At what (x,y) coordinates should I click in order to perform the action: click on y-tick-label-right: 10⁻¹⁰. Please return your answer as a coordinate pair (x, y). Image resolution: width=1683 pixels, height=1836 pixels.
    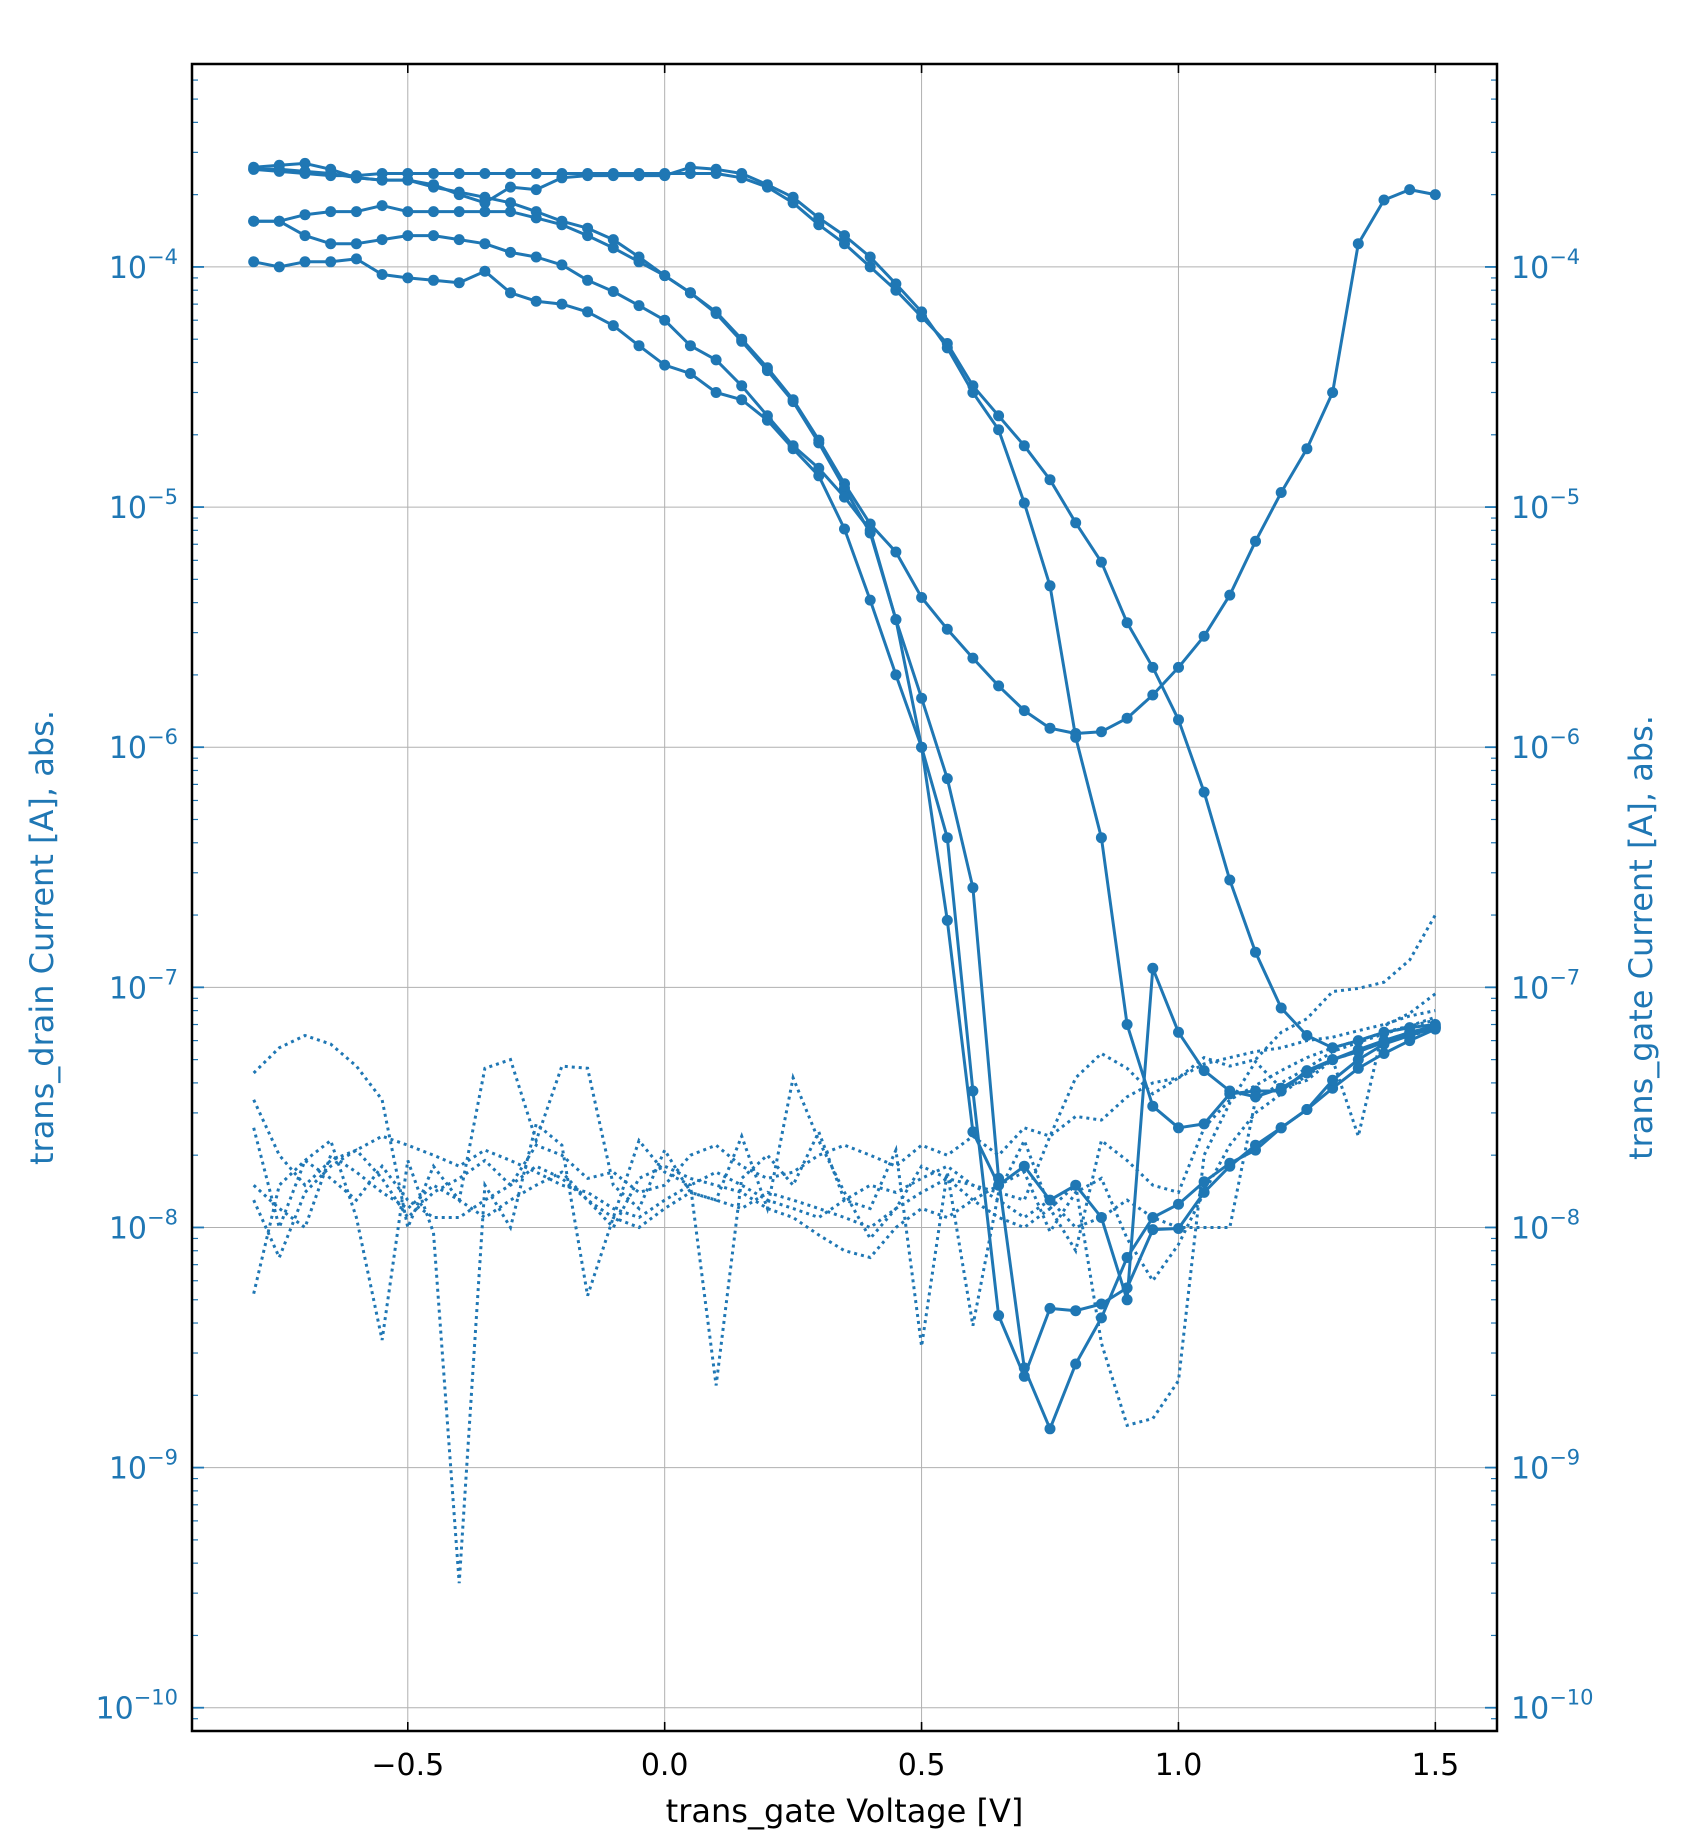
    Looking at the image, I should click on (1552, 1706).